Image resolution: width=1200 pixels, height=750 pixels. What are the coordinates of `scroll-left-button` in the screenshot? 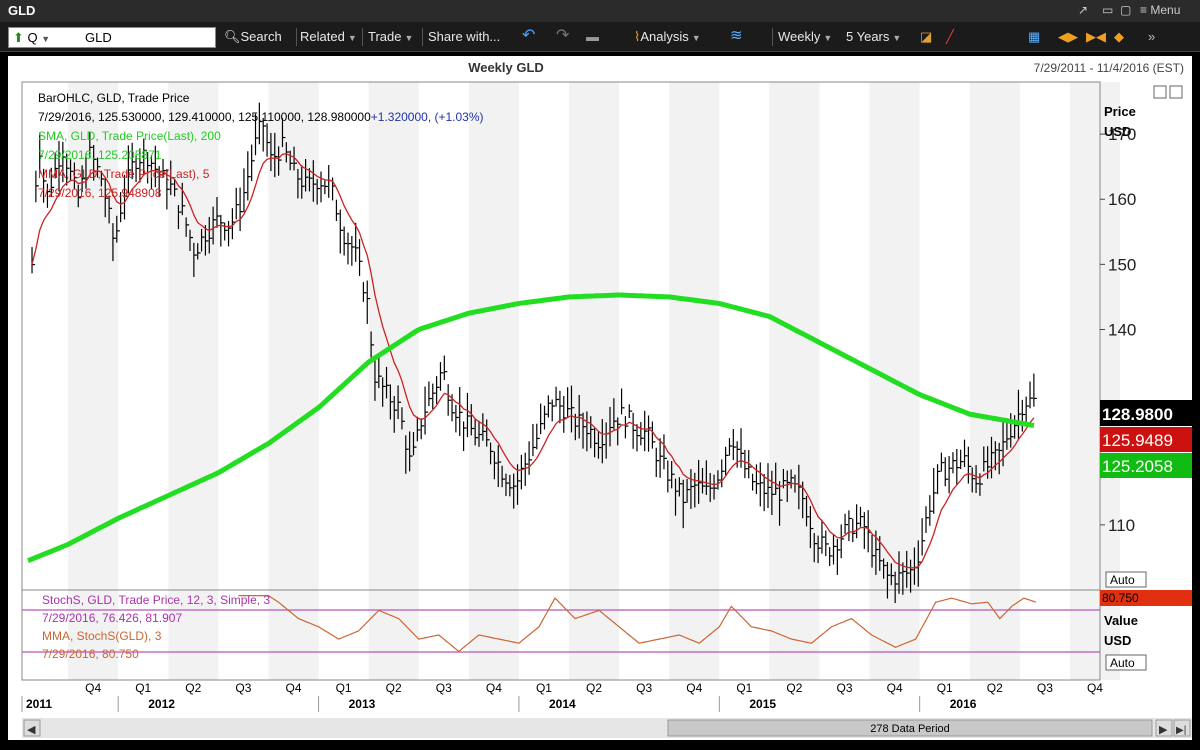 It's located at (32, 728).